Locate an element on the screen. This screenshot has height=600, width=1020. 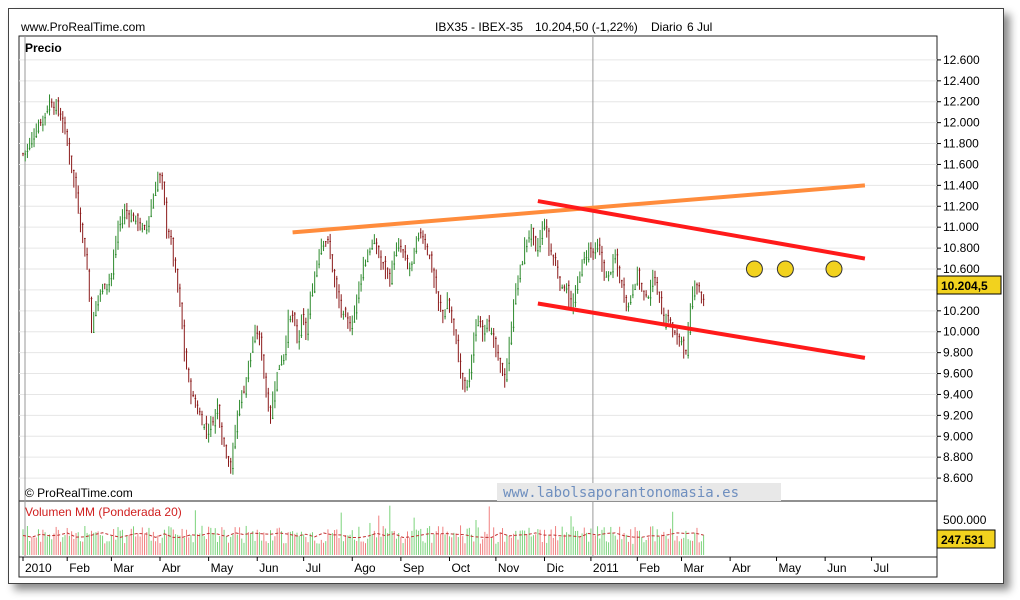
month-label: Sep is located at coordinates (414, 568).